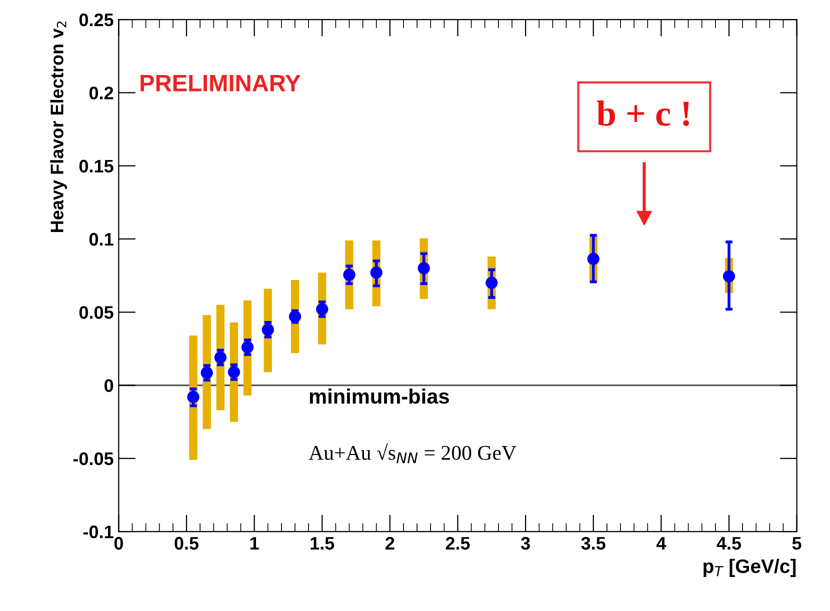 The image size is (830, 611). I want to click on x-tick-label: 2.5, so click(458, 543).